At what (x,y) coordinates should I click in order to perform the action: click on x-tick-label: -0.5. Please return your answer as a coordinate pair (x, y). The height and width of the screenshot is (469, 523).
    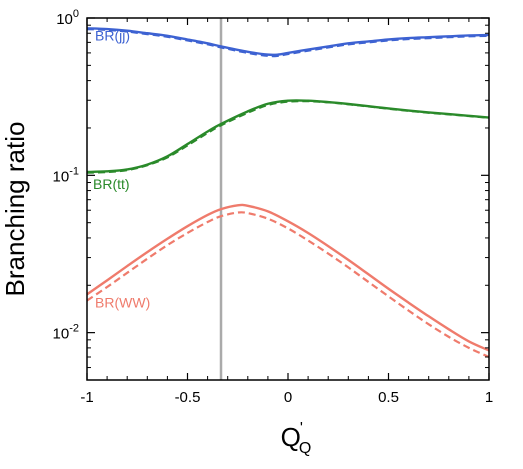
    Looking at the image, I should click on (188, 397).